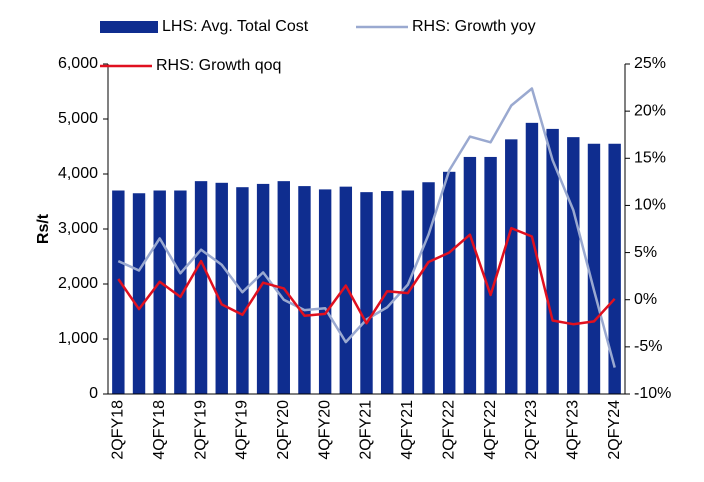  Describe the element at coordinates (573, 430) in the screenshot. I see `x-tick-label: 4QFY23` at that location.